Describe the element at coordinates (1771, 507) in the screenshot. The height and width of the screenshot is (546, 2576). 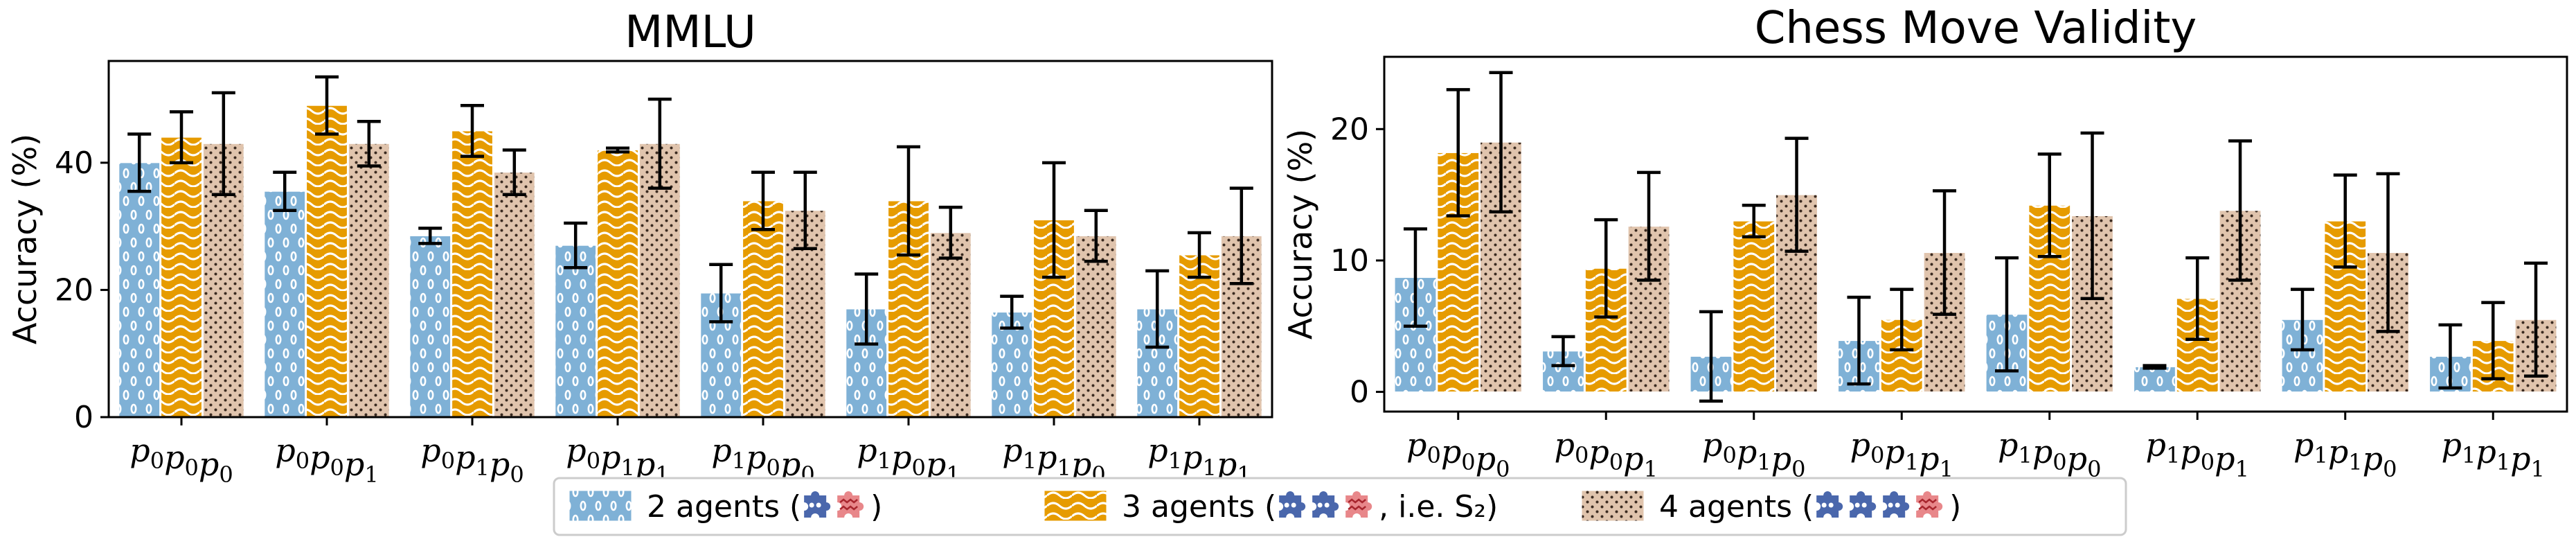
I see `legend-item-4-agents: 4 agents ()` at that location.